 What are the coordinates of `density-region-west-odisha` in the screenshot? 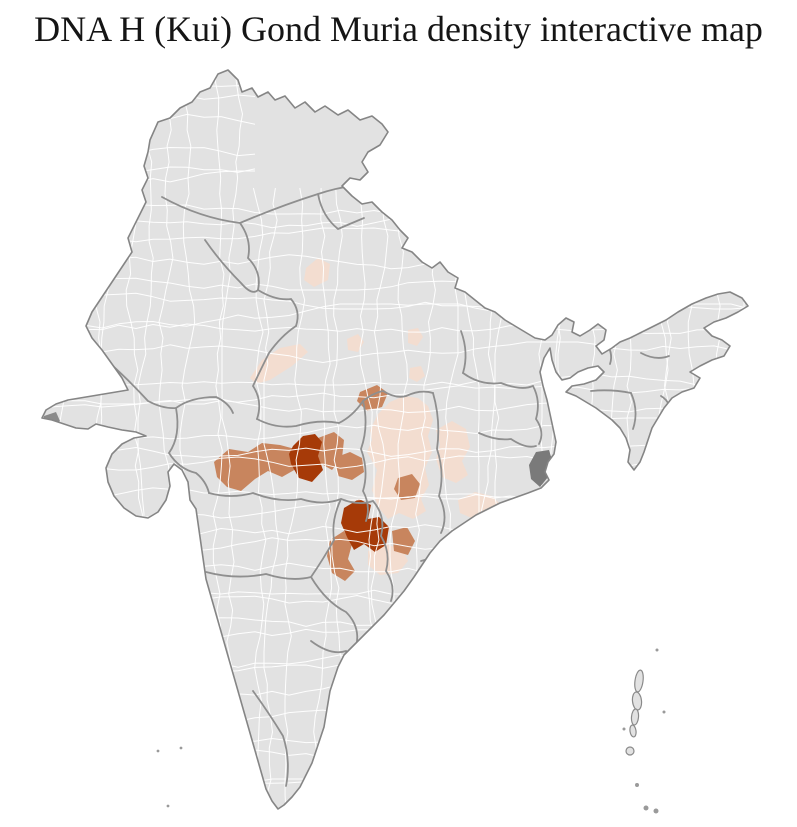 It's located at (453, 452).